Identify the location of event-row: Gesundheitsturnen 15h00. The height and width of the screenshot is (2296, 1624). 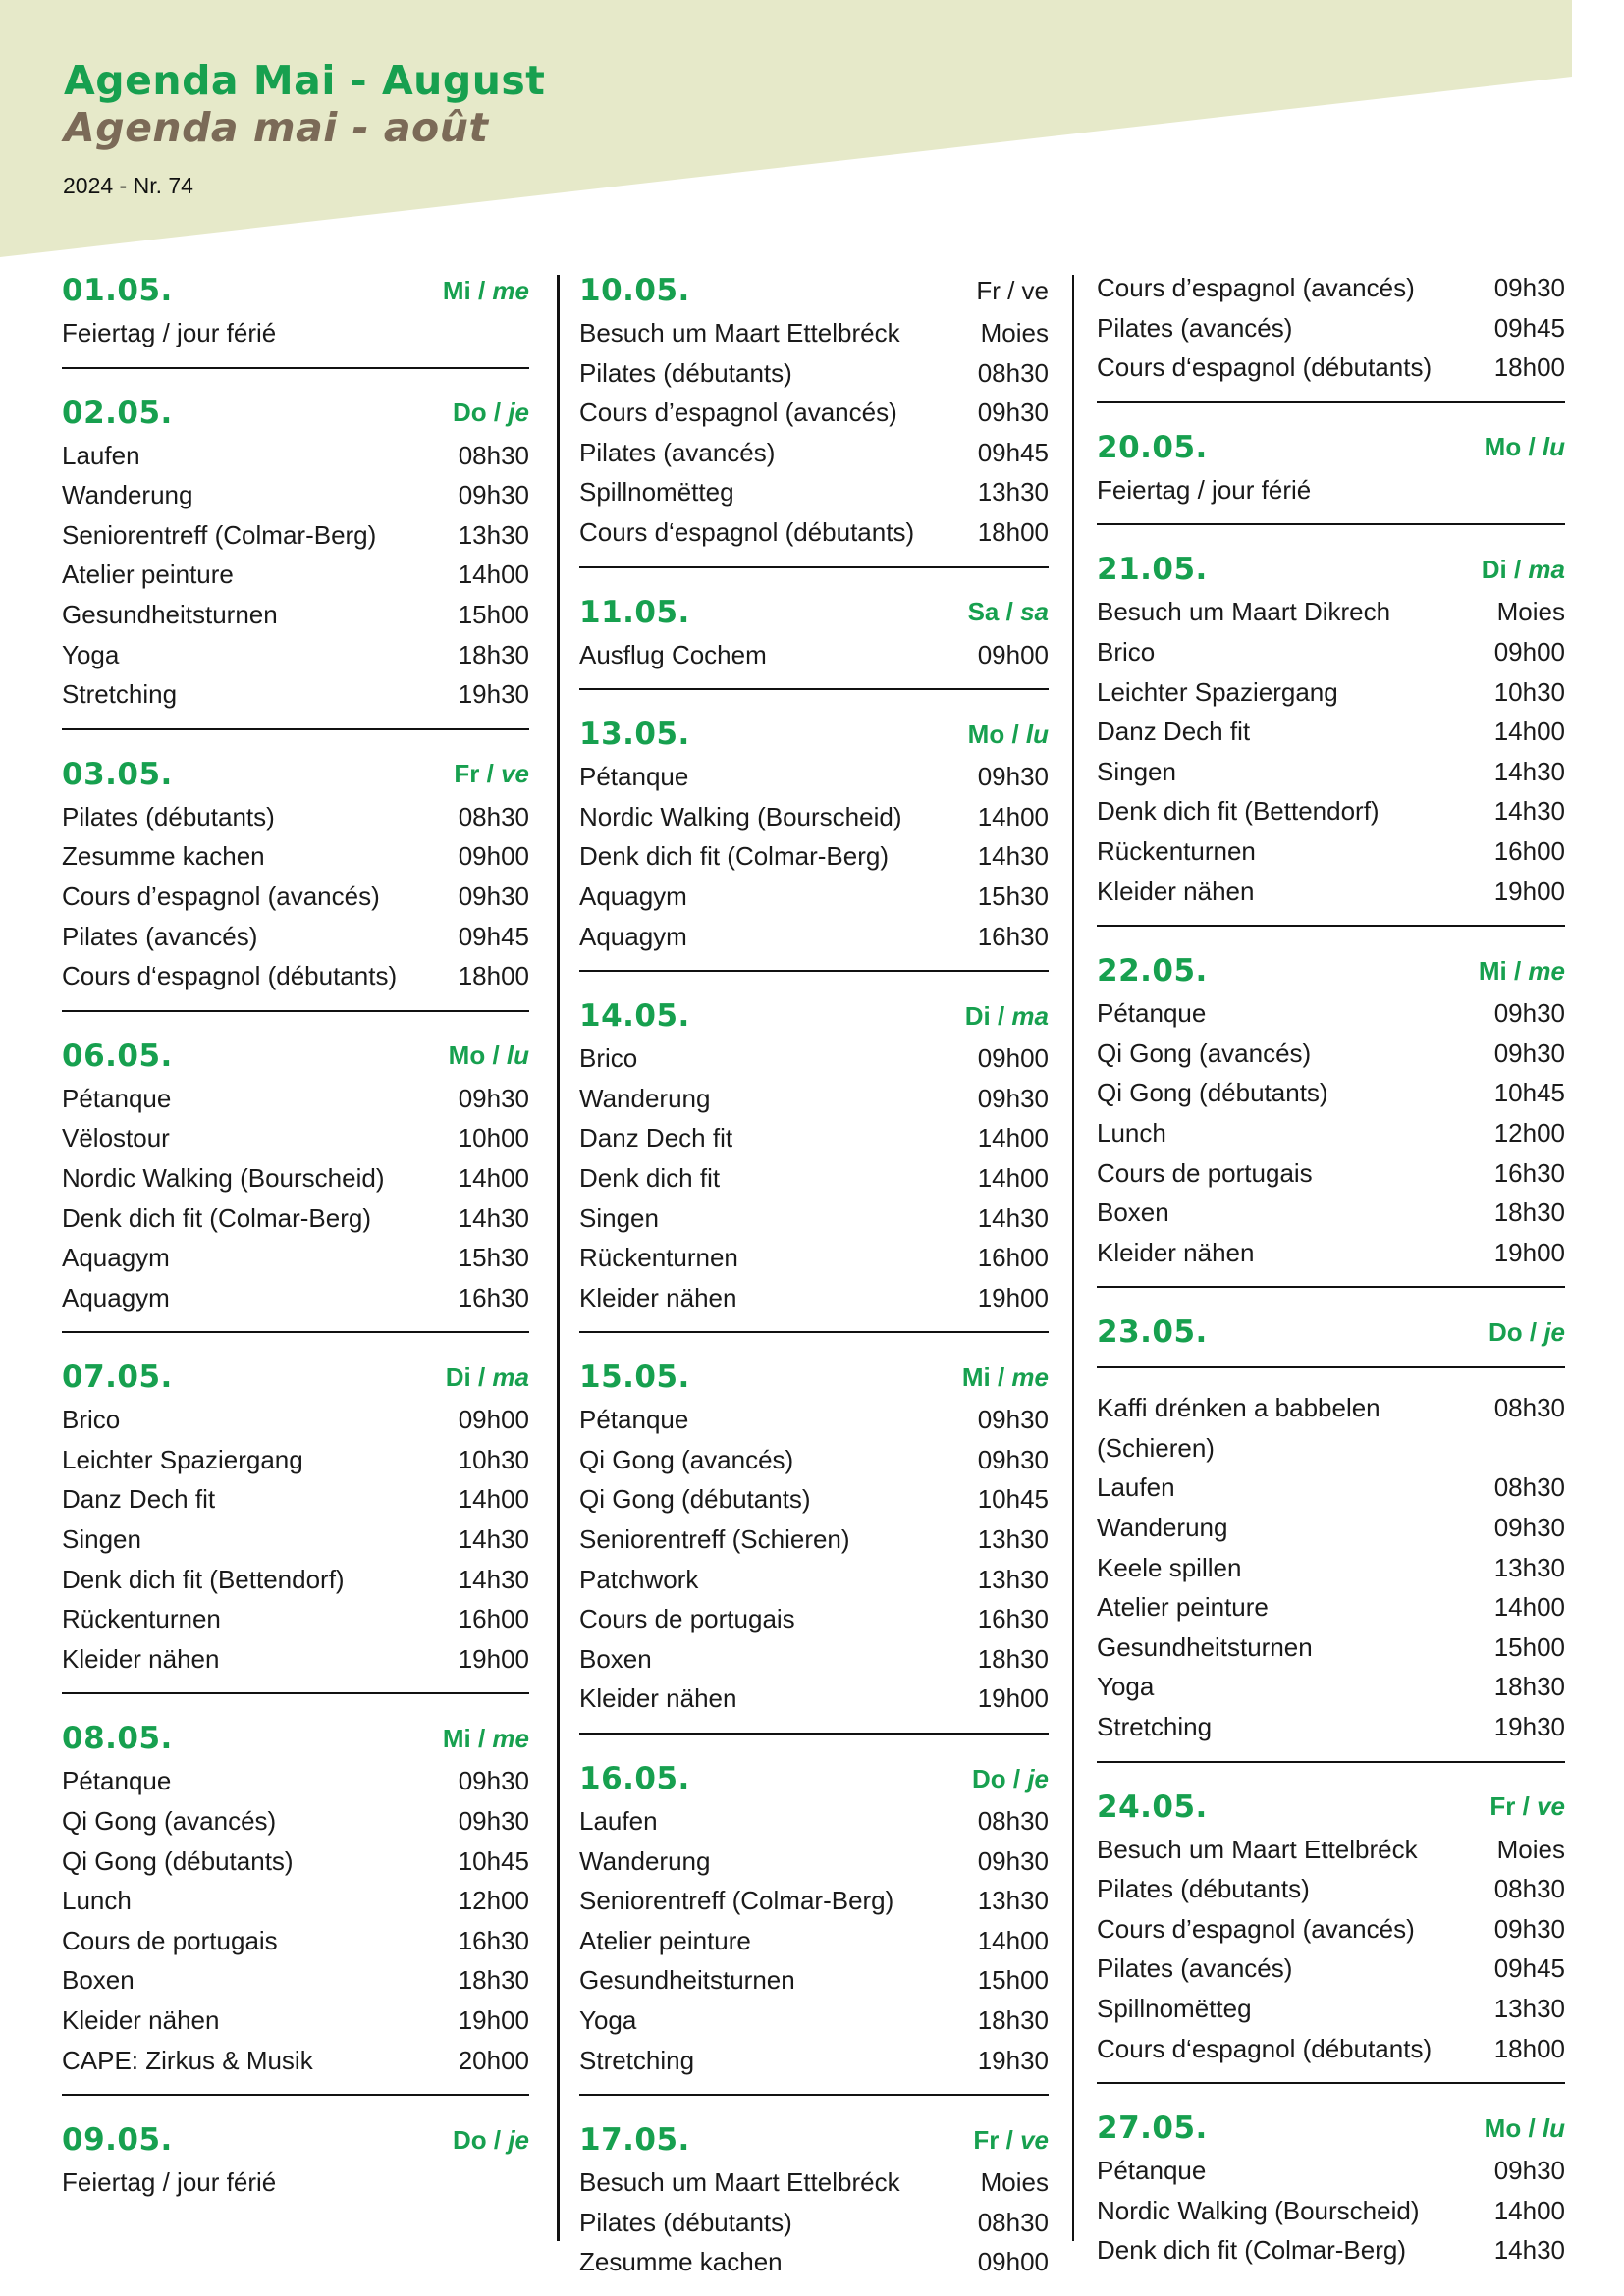
(814, 1980).